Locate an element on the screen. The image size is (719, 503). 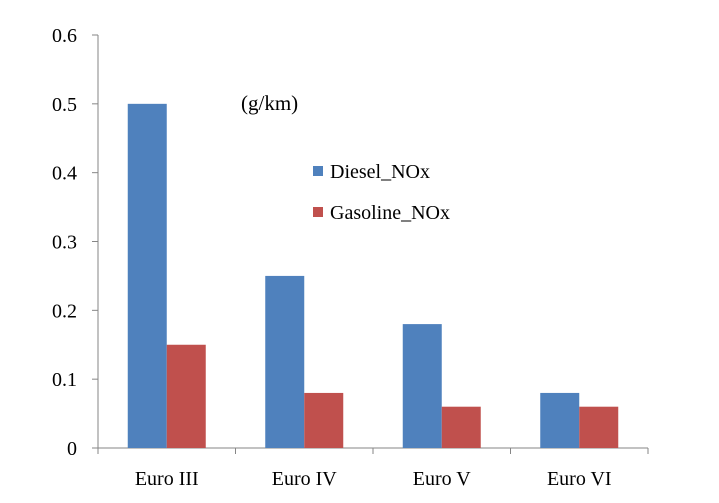
y-tick-label: 0.4 is located at coordinates (64, 174).